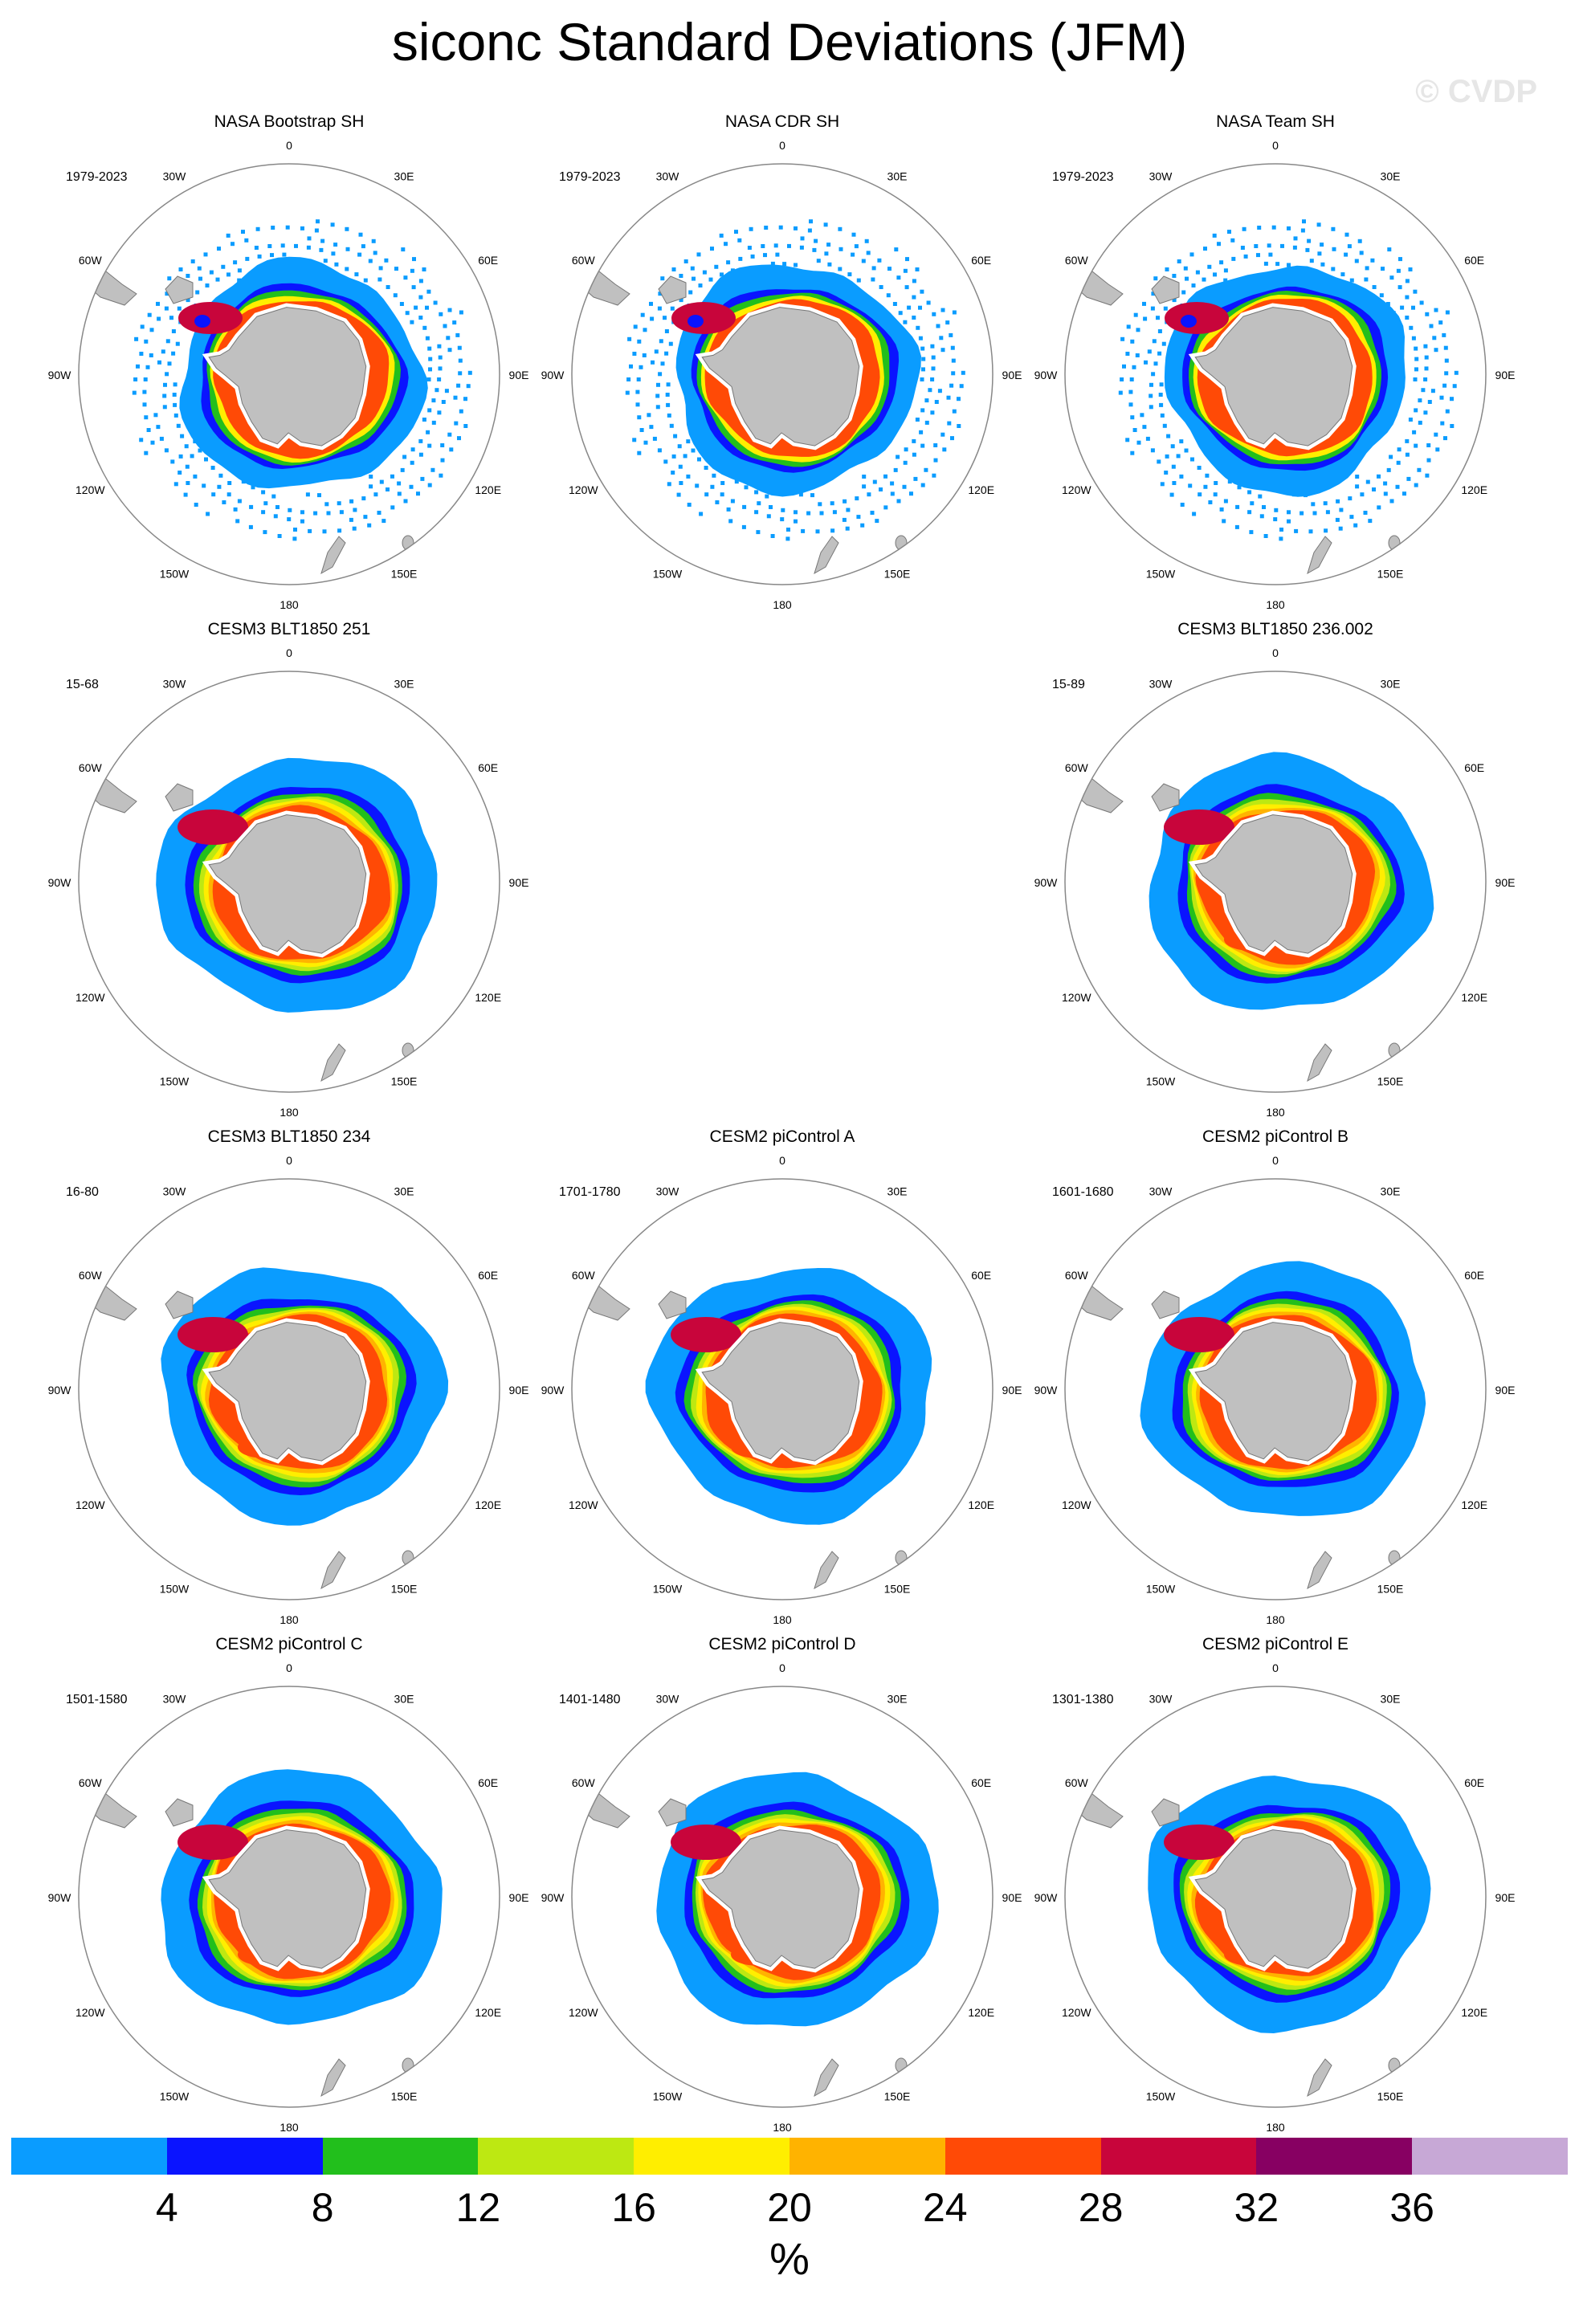 The height and width of the screenshot is (2324, 1579). Describe the element at coordinates (519, 1898) in the screenshot. I see `longitude-label: 90E` at that location.